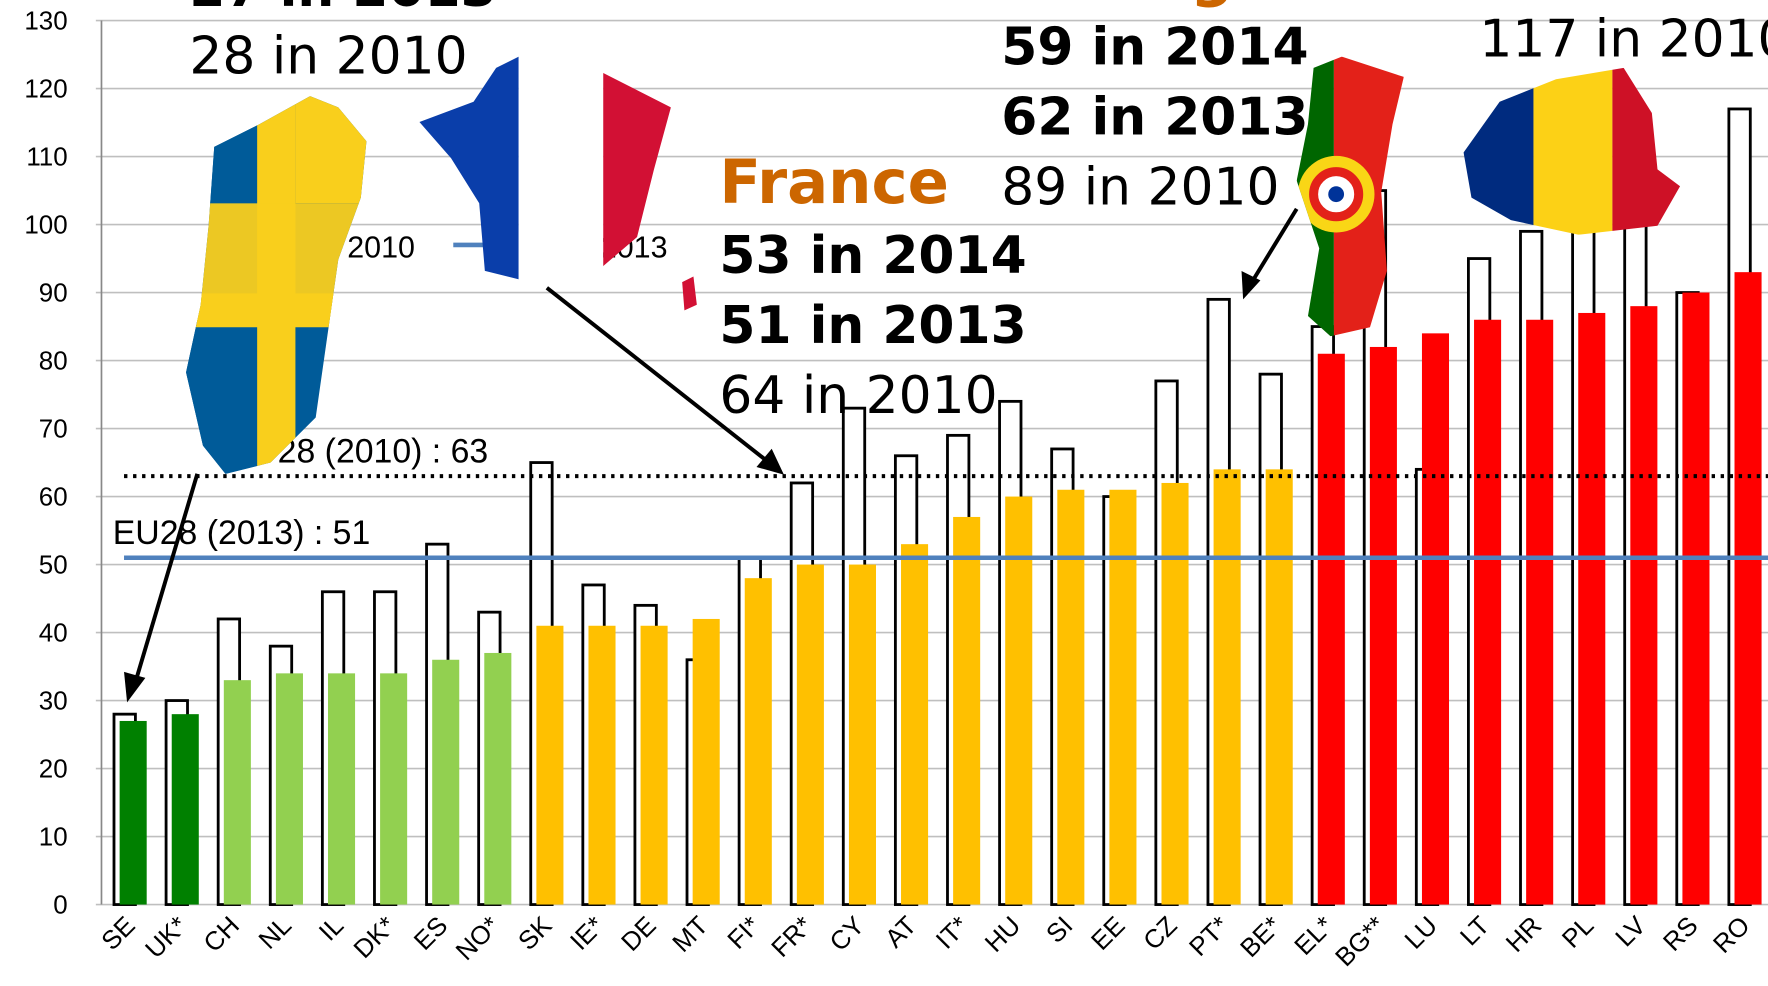 This screenshot has width=1768, height=986. I want to click on y-tick-label: 50, so click(53, 566).